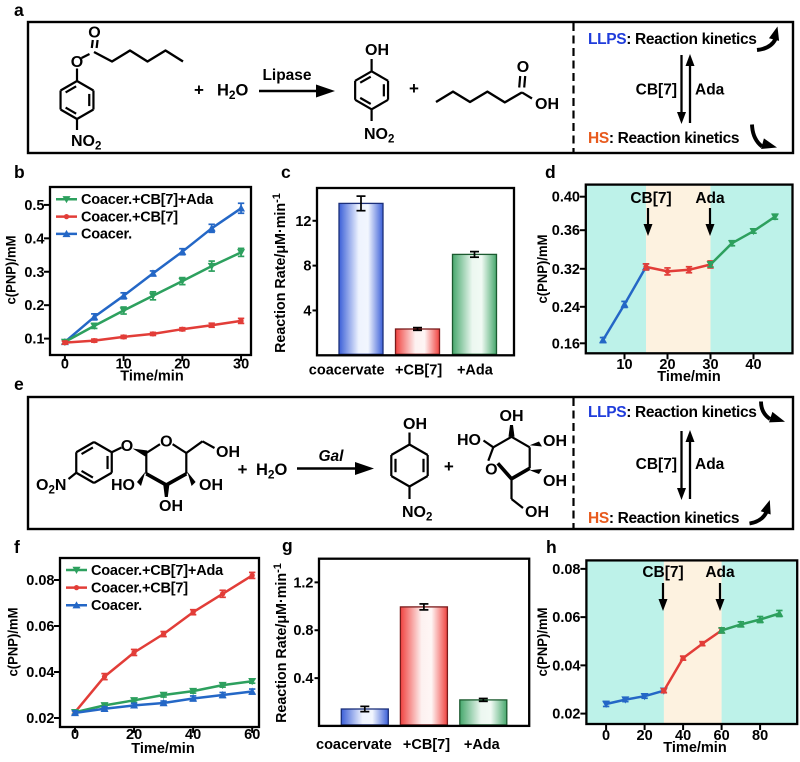  I want to click on svg-text: 0.1, so click(34, 340).